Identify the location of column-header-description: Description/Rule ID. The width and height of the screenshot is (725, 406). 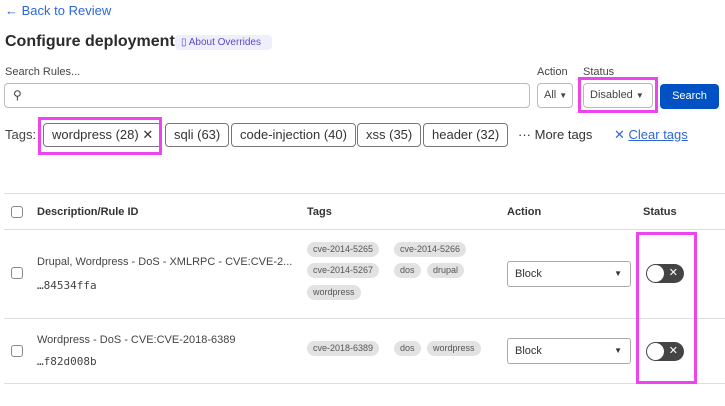
(88, 212).